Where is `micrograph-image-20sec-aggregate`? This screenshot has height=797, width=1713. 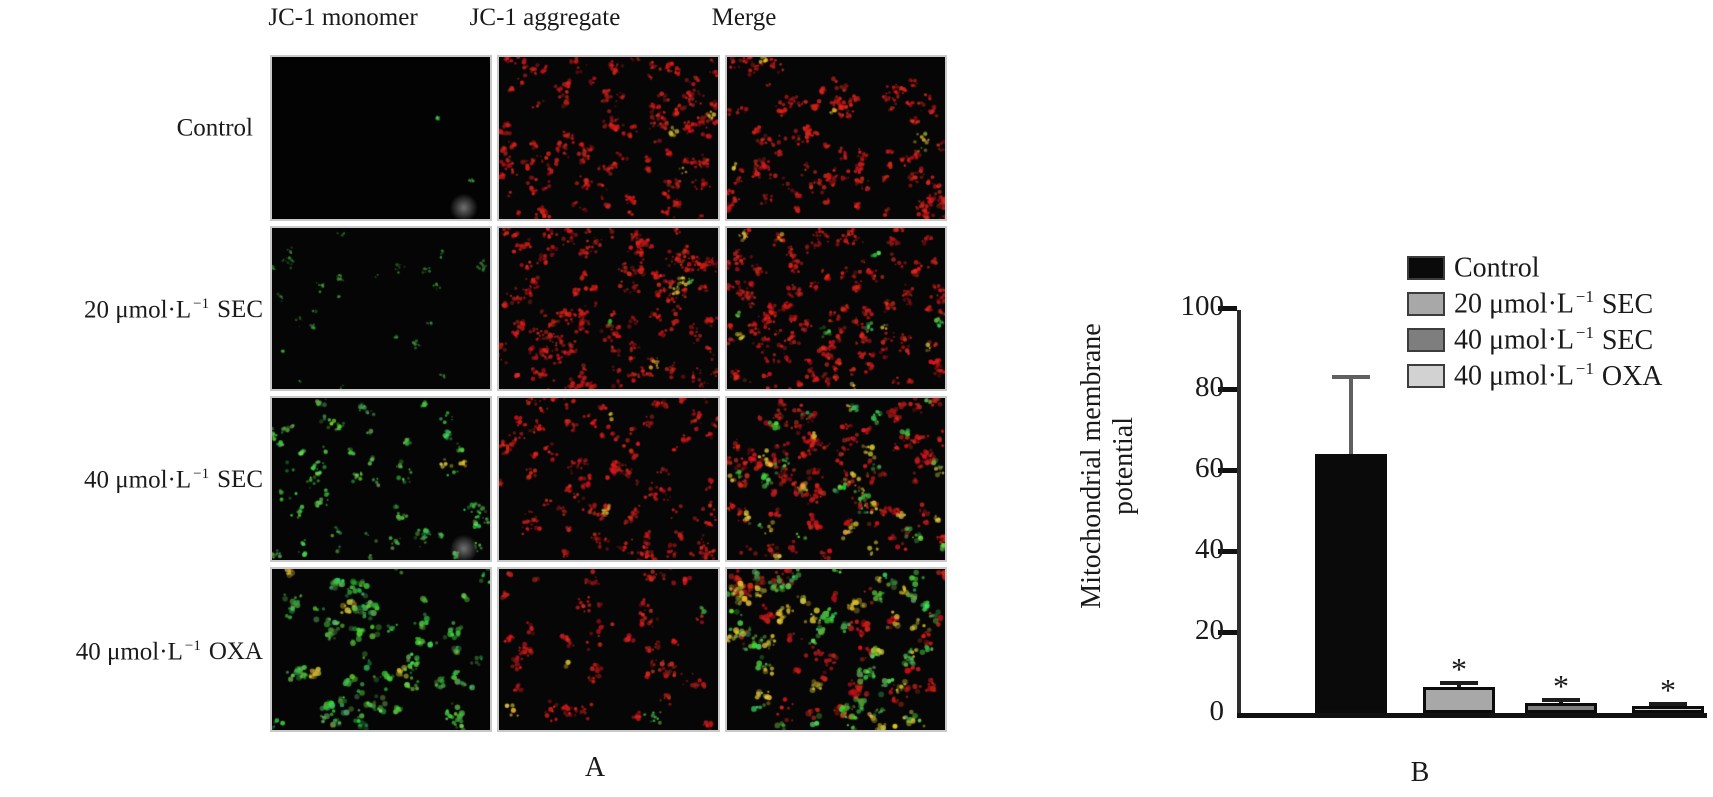 micrograph-image-20sec-aggregate is located at coordinates (608, 308).